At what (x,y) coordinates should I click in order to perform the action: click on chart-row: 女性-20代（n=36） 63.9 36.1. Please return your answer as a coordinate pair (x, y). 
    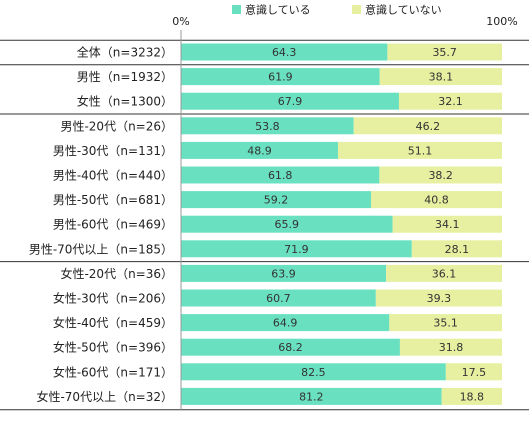
    Looking at the image, I should click on (281, 273).